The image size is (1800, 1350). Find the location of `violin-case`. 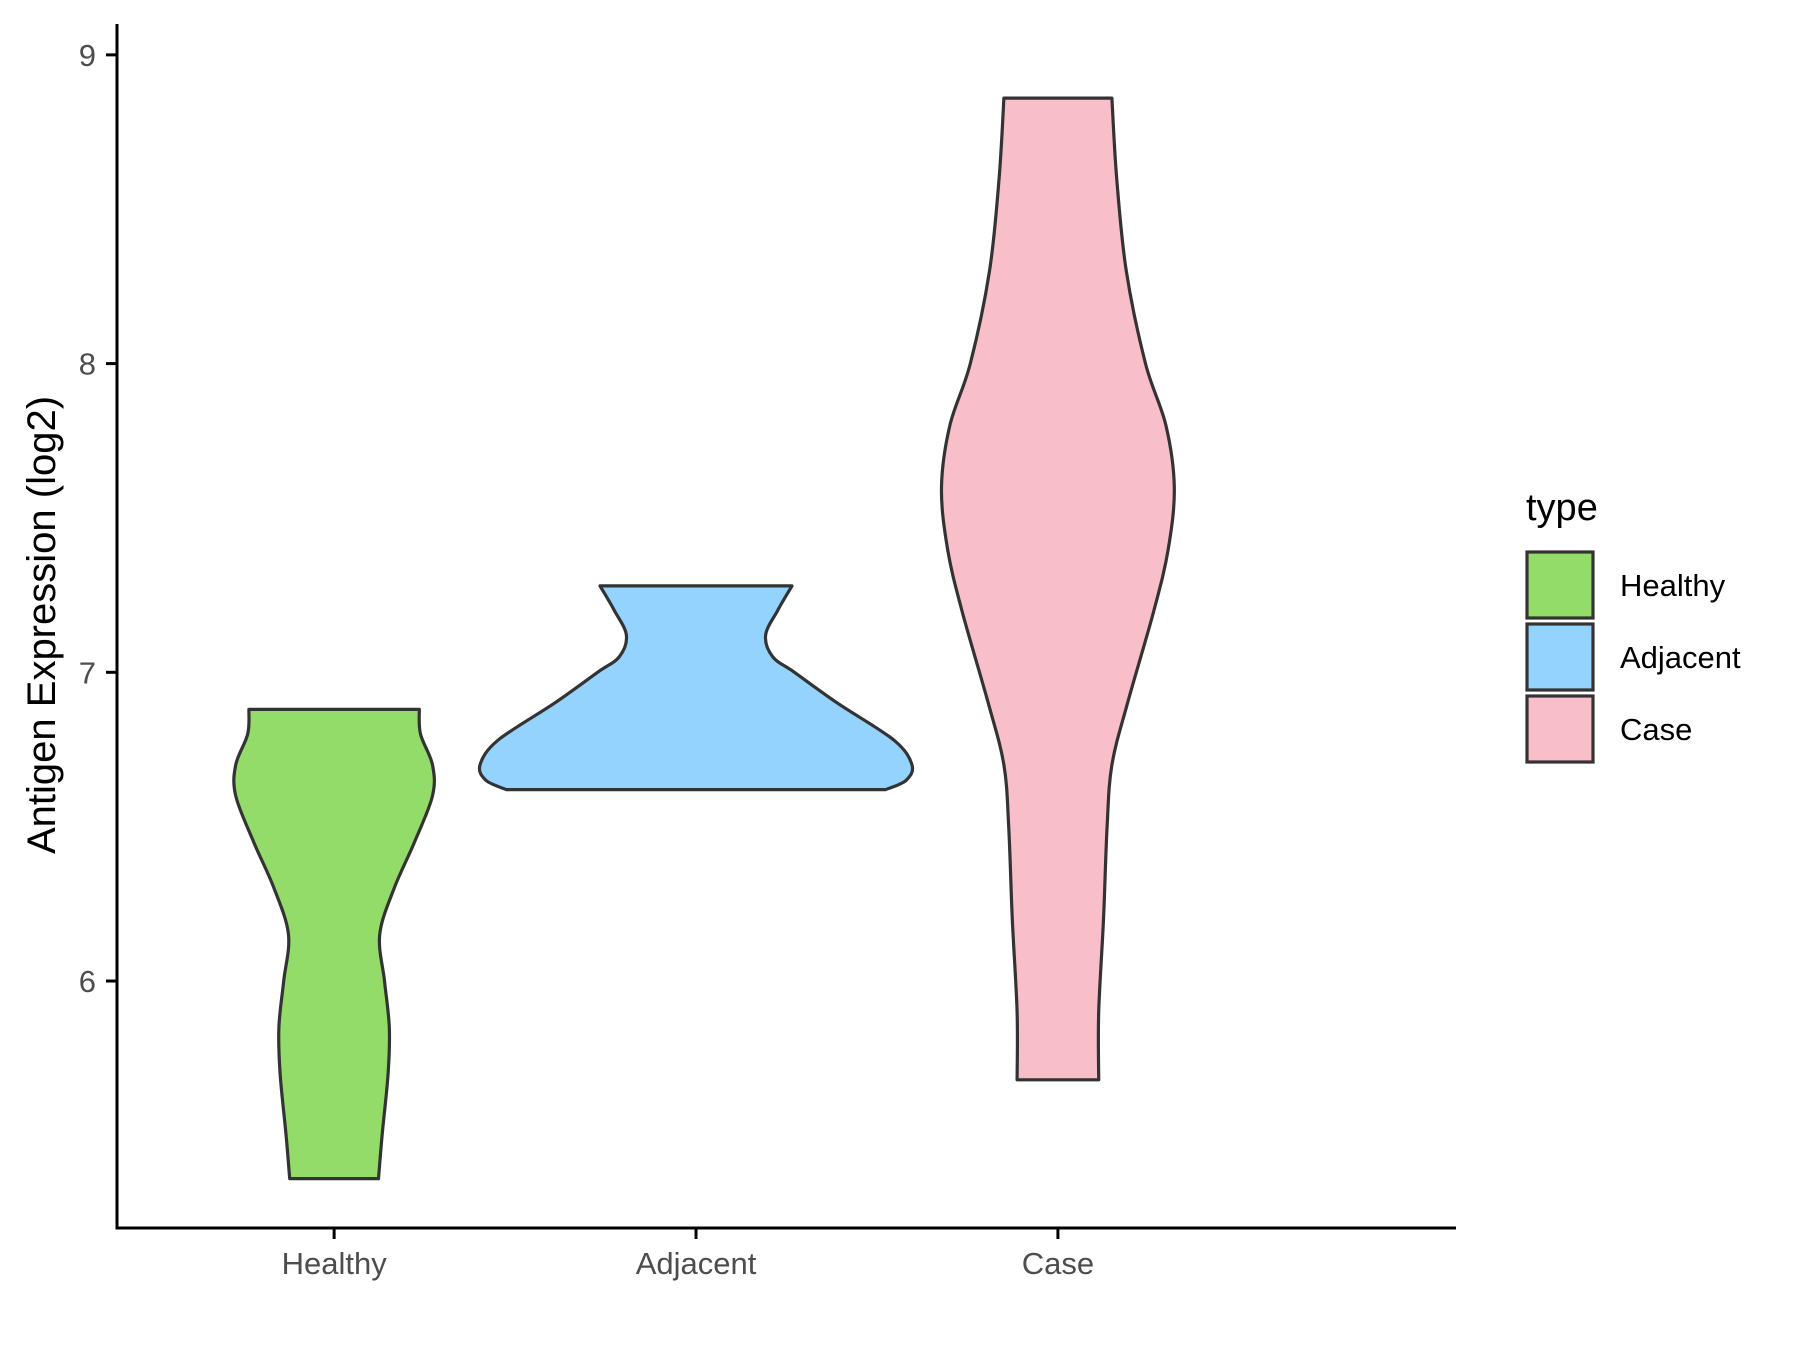

violin-case is located at coordinates (1057, 589).